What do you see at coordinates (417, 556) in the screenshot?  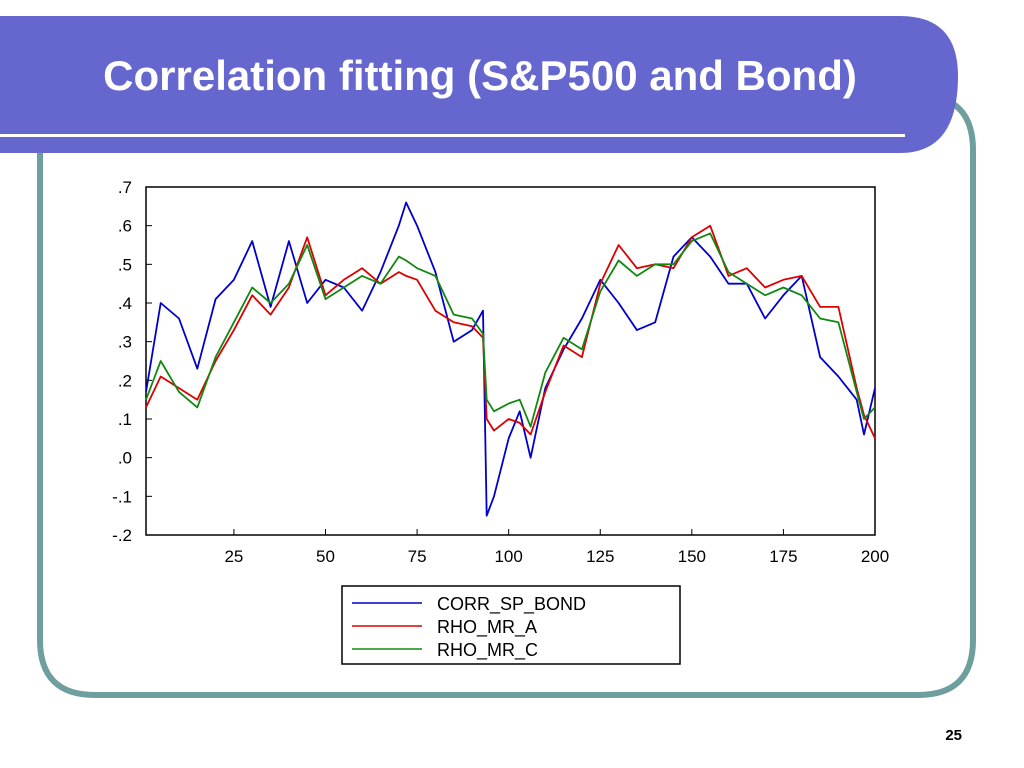 I see `x-tick-label: 75` at bounding box center [417, 556].